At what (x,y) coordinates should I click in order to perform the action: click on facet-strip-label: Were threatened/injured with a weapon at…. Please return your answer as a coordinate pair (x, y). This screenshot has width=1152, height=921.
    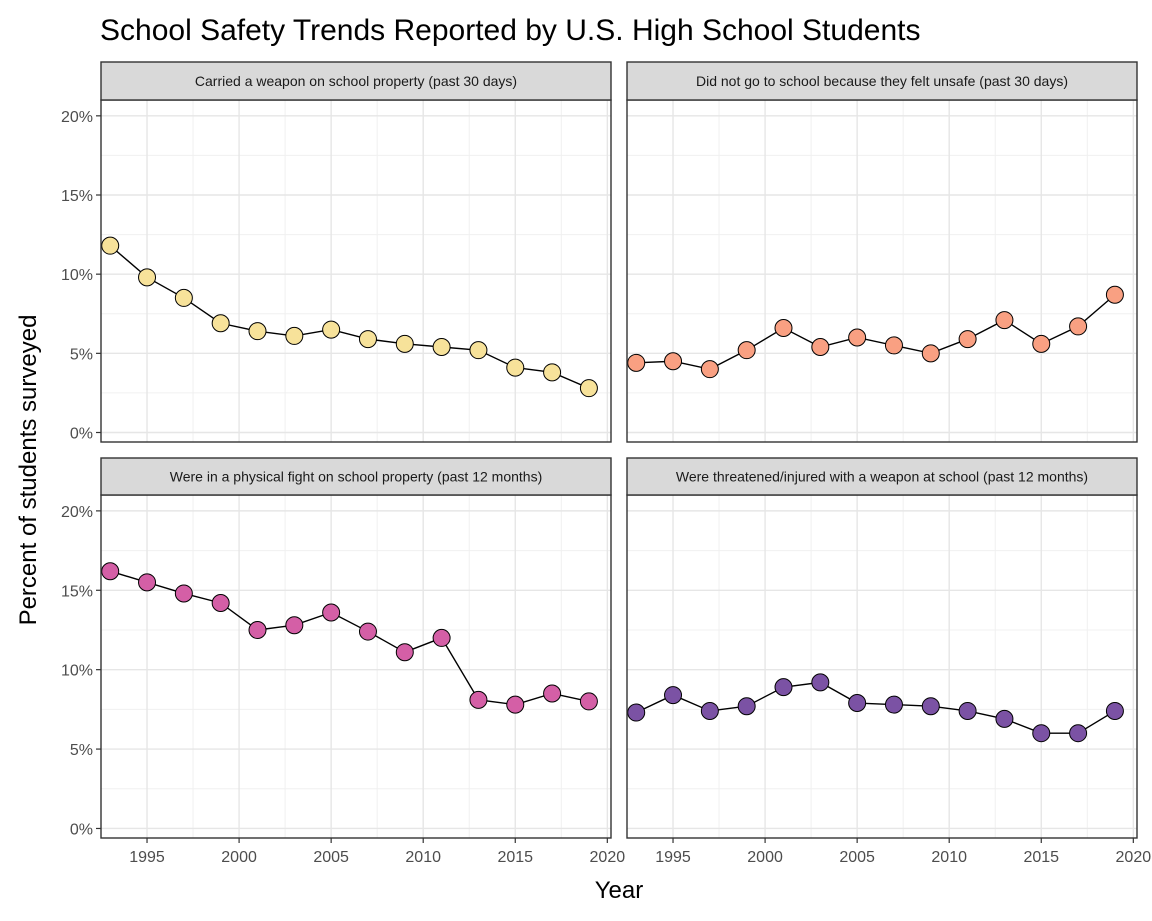
    Looking at the image, I should click on (882, 477).